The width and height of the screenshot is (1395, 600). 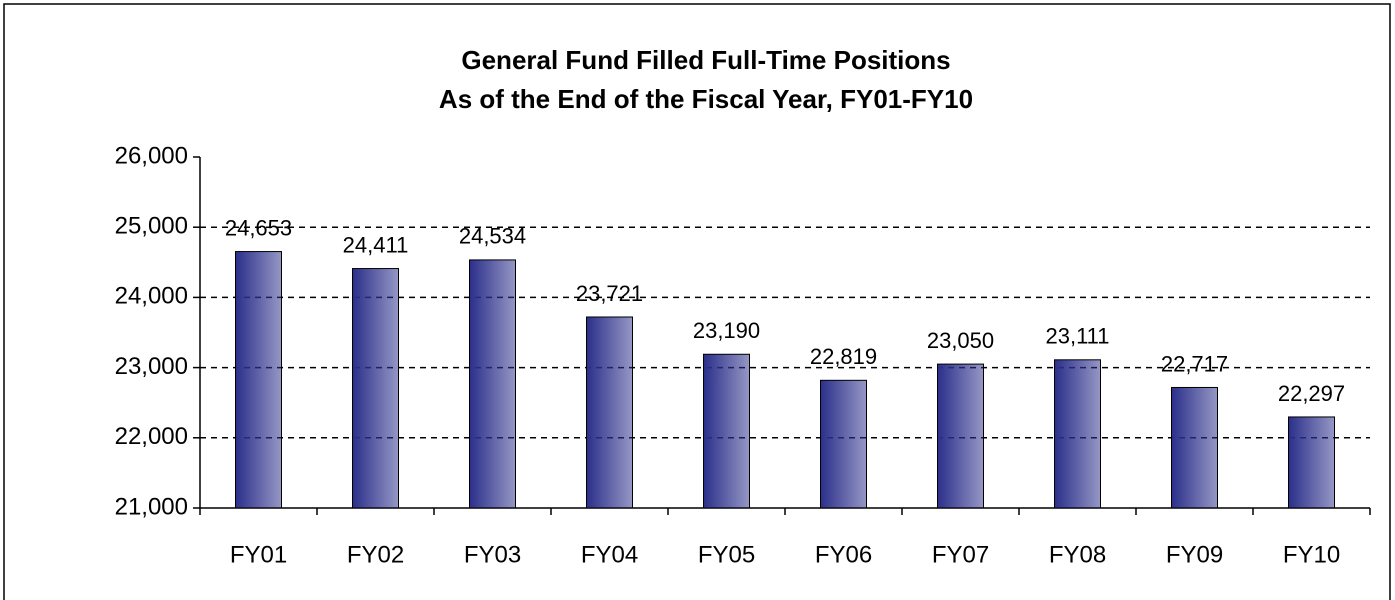 I want to click on x-tick-label: FY10, so click(x=1311, y=554).